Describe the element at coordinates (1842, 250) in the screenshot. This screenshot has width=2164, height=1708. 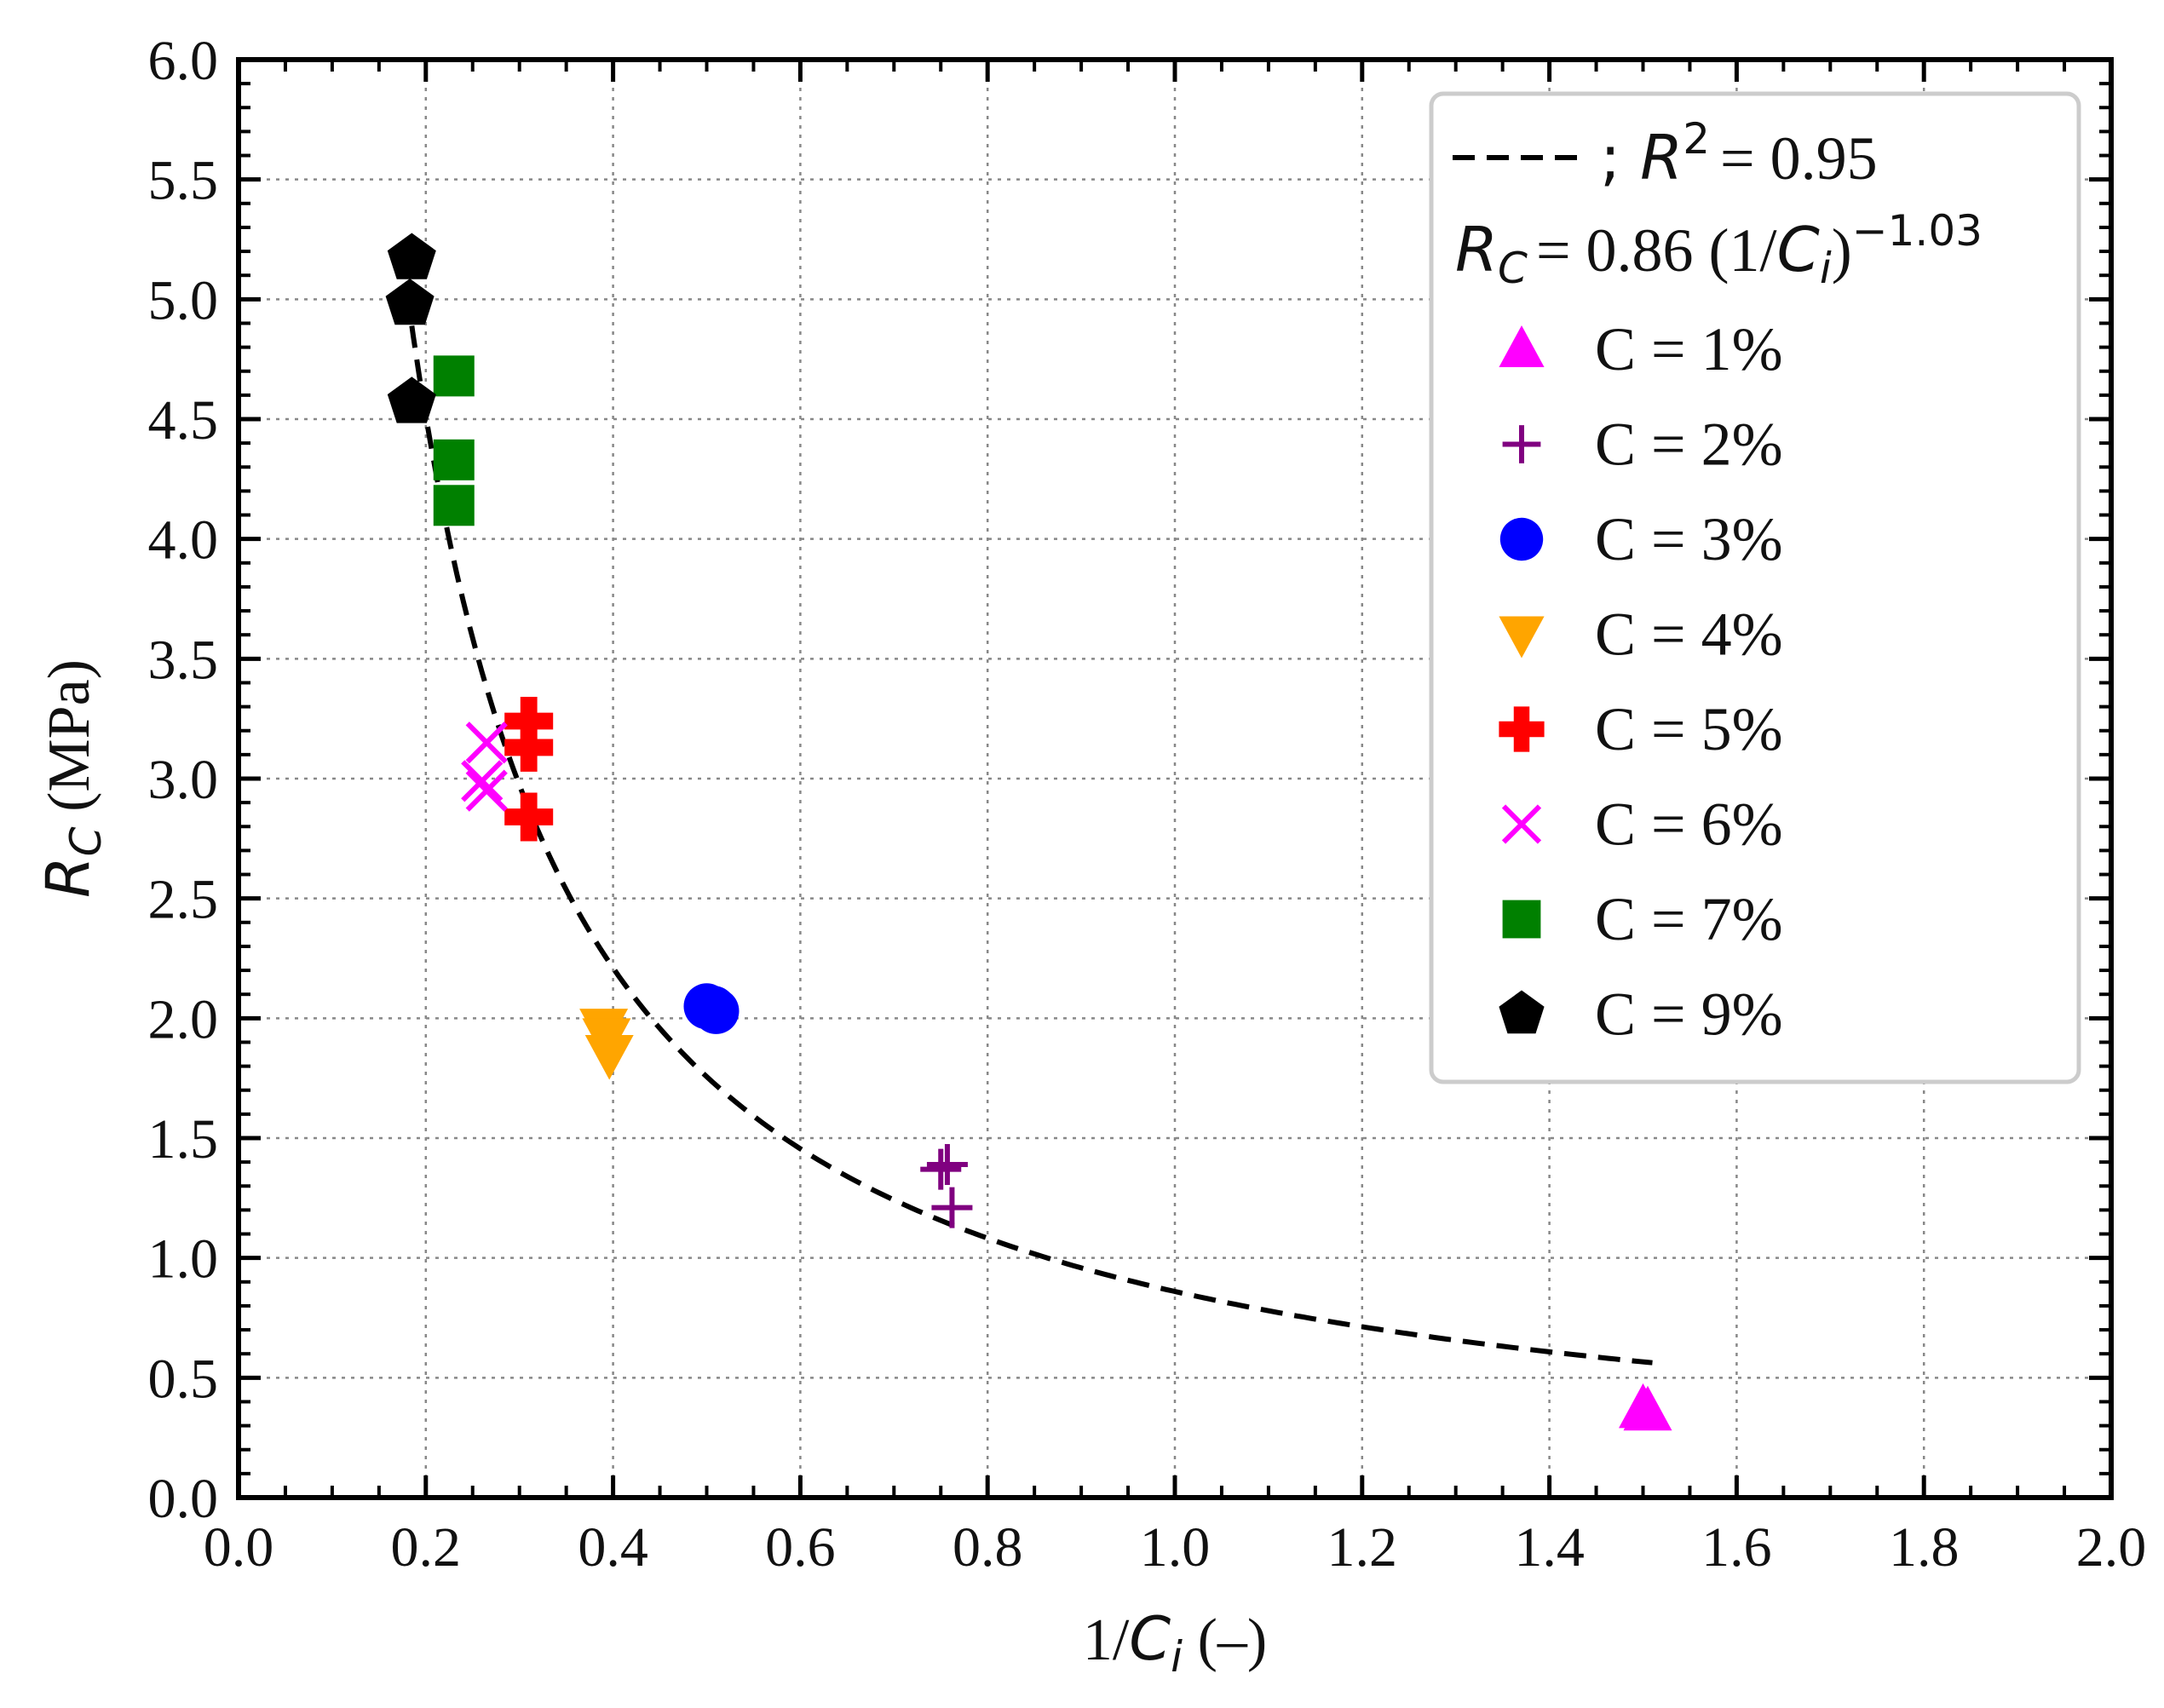
I see `legend-eq-paren: )` at that location.